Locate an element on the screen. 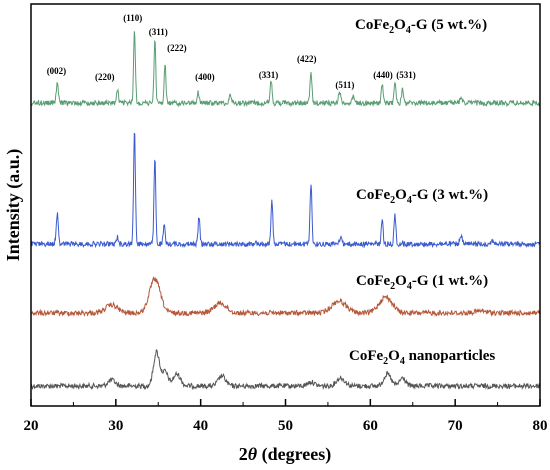 The height and width of the screenshot is (470, 550). series-label-0-label-mid: O is located at coordinates (394, 356).